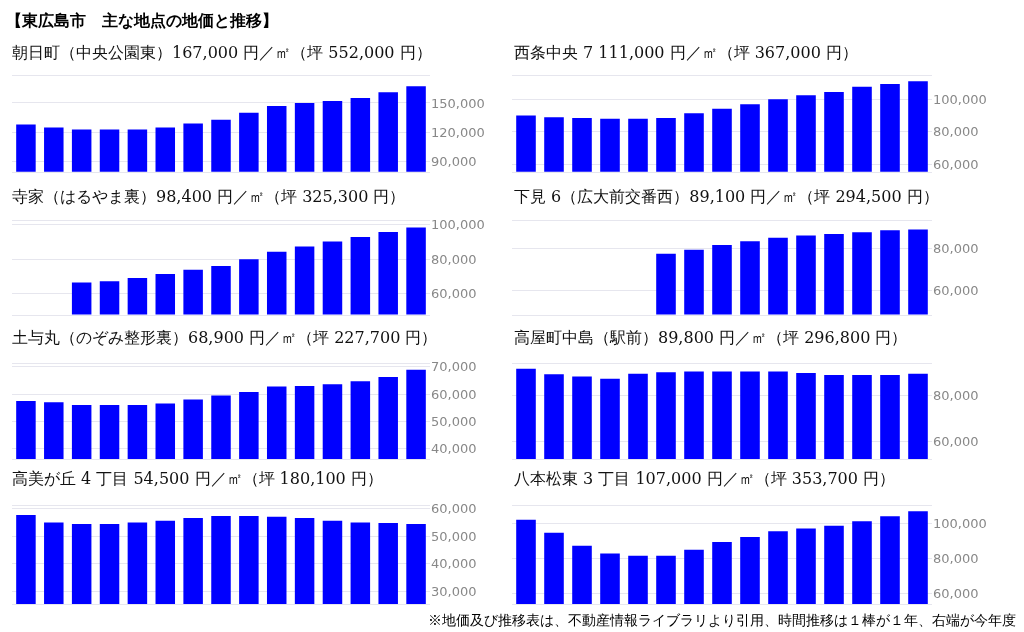 Image resolution: width=1024 pixels, height=632 pixels. What do you see at coordinates (722, 620) in the screenshot?
I see `text: ※地価及び推移表は、不動産情報ライブラリより引用、時間推移は１棒が１年、右端が今年度` at bounding box center [722, 620].